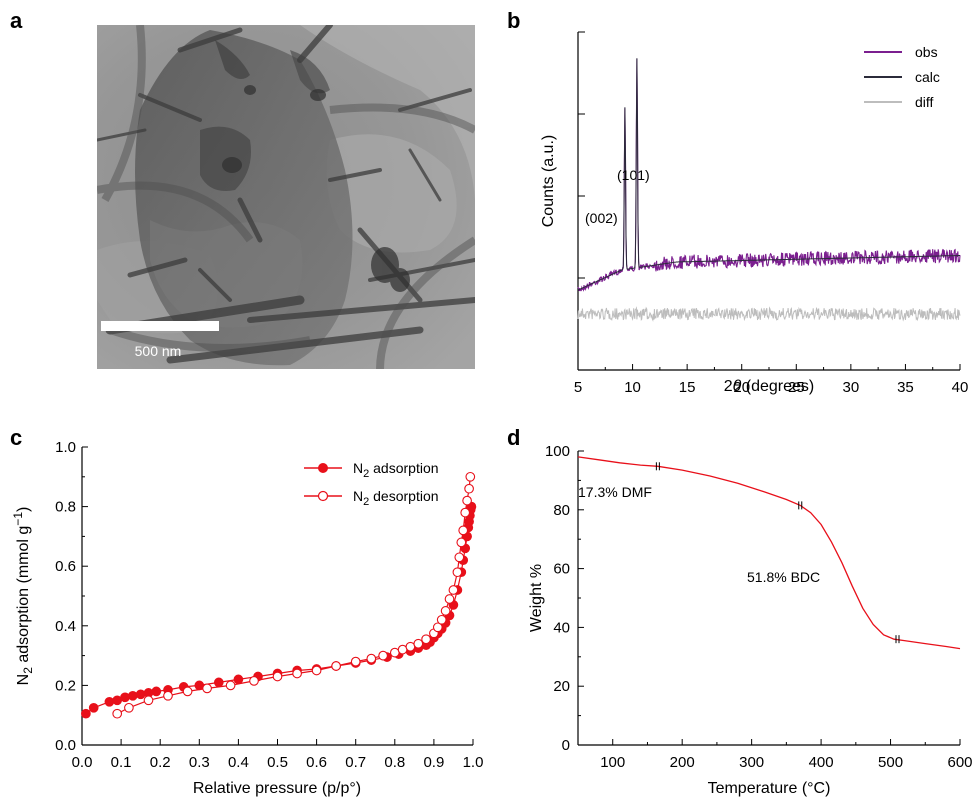  I want to click on panel-d-ytick-label-0: 0, so click(566, 745).